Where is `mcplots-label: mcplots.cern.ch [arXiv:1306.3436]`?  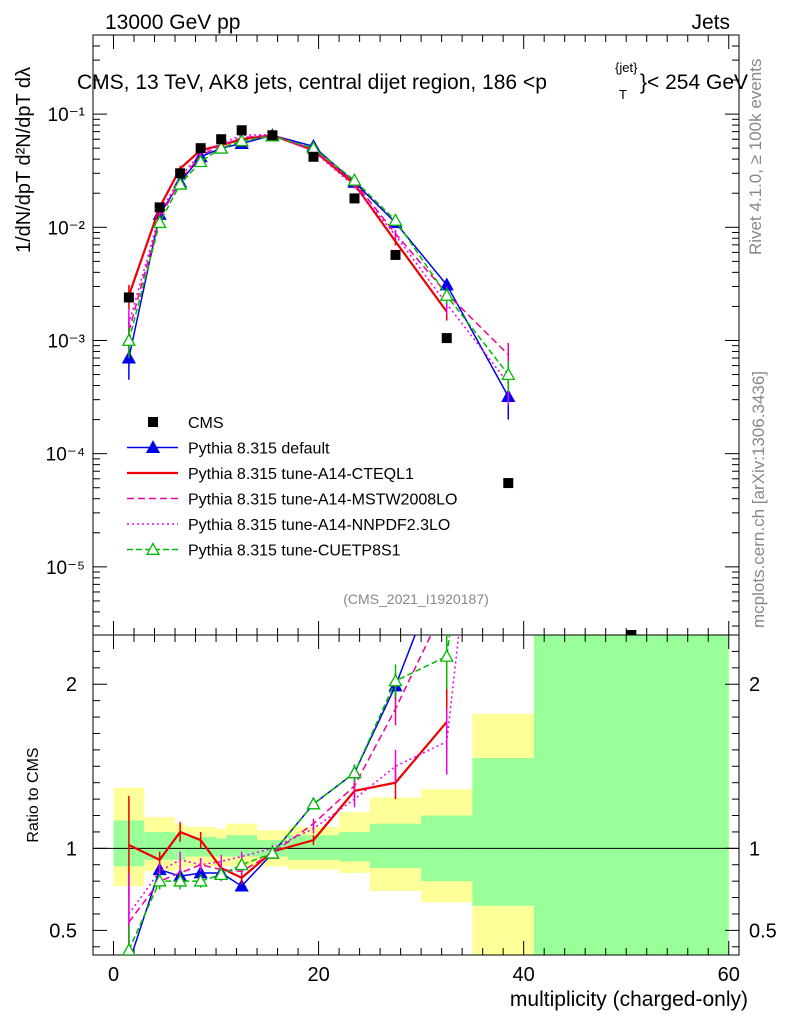 mcplots-label: mcplots.cern.ch [arXiv:1306.3436] is located at coordinates (758, 499).